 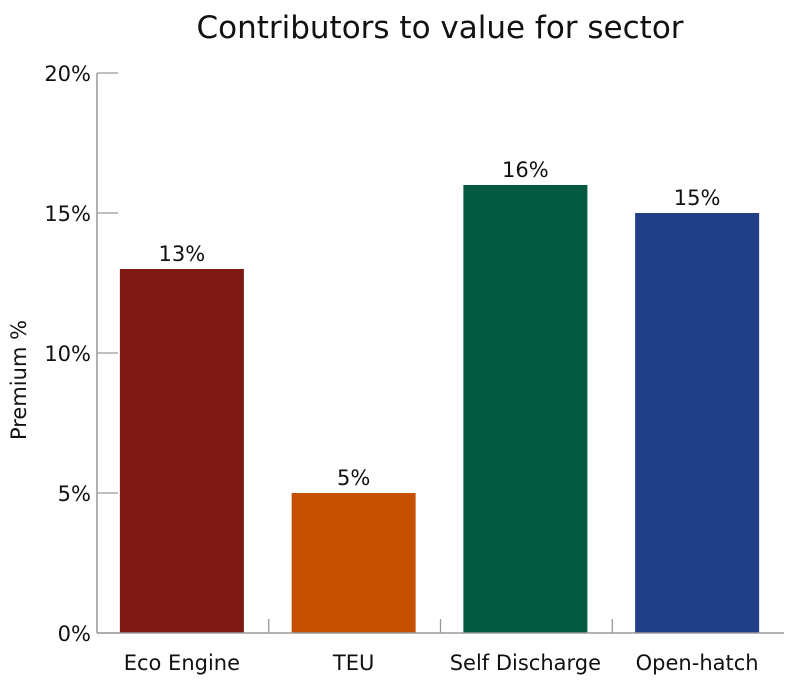 I want to click on data-label: 13%, so click(x=182, y=254).